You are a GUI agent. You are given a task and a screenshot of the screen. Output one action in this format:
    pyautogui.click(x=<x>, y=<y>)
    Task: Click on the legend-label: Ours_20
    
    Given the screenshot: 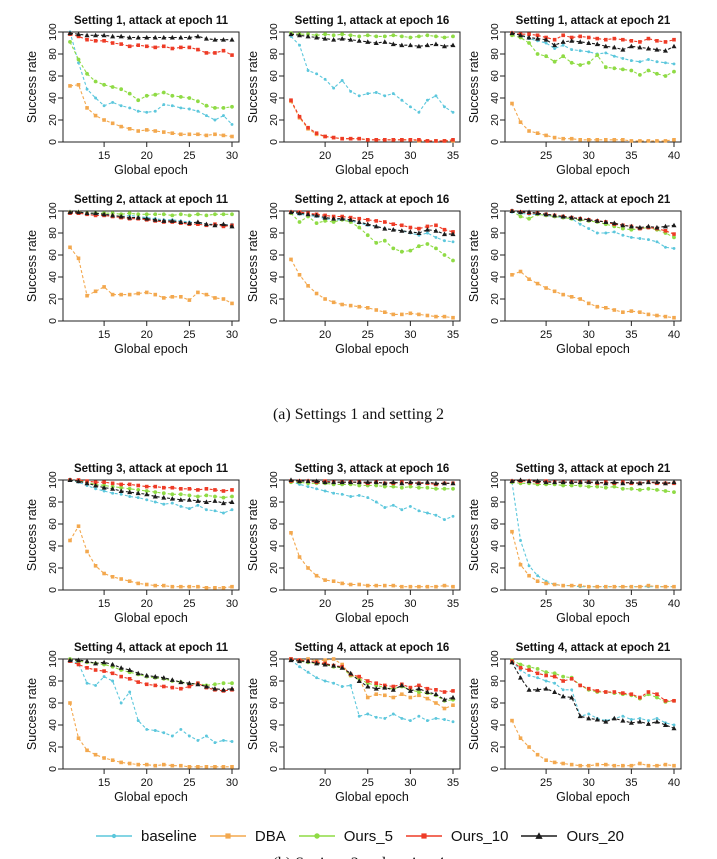 What is the action you would take?
    pyautogui.click(x=595, y=836)
    